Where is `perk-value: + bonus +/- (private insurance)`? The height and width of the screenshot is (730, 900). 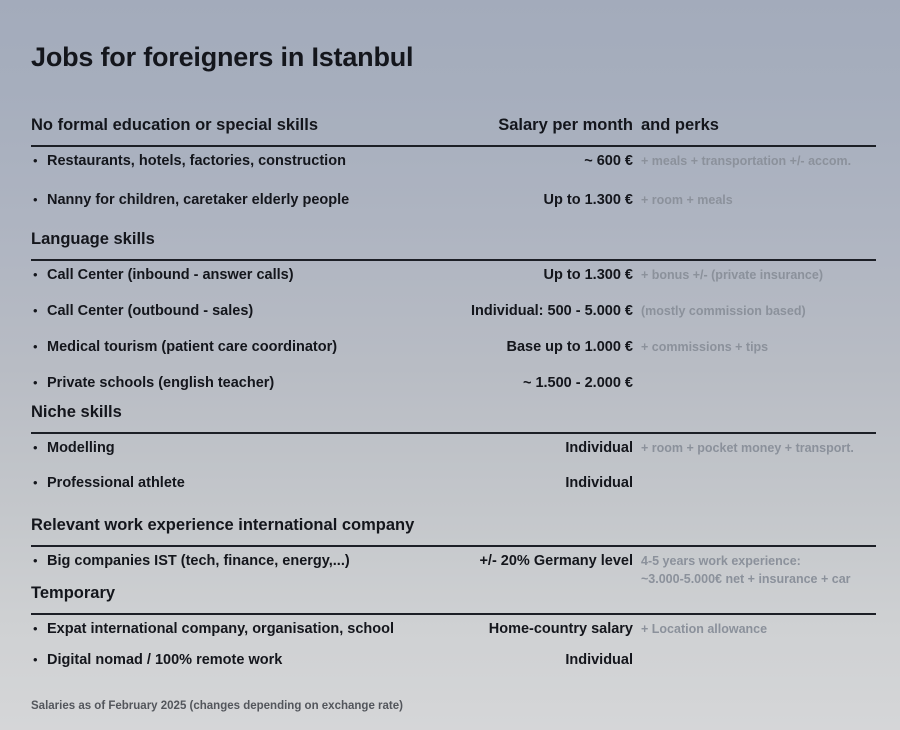
perk-value: + bonus +/- (private insurance) is located at coordinates (732, 275).